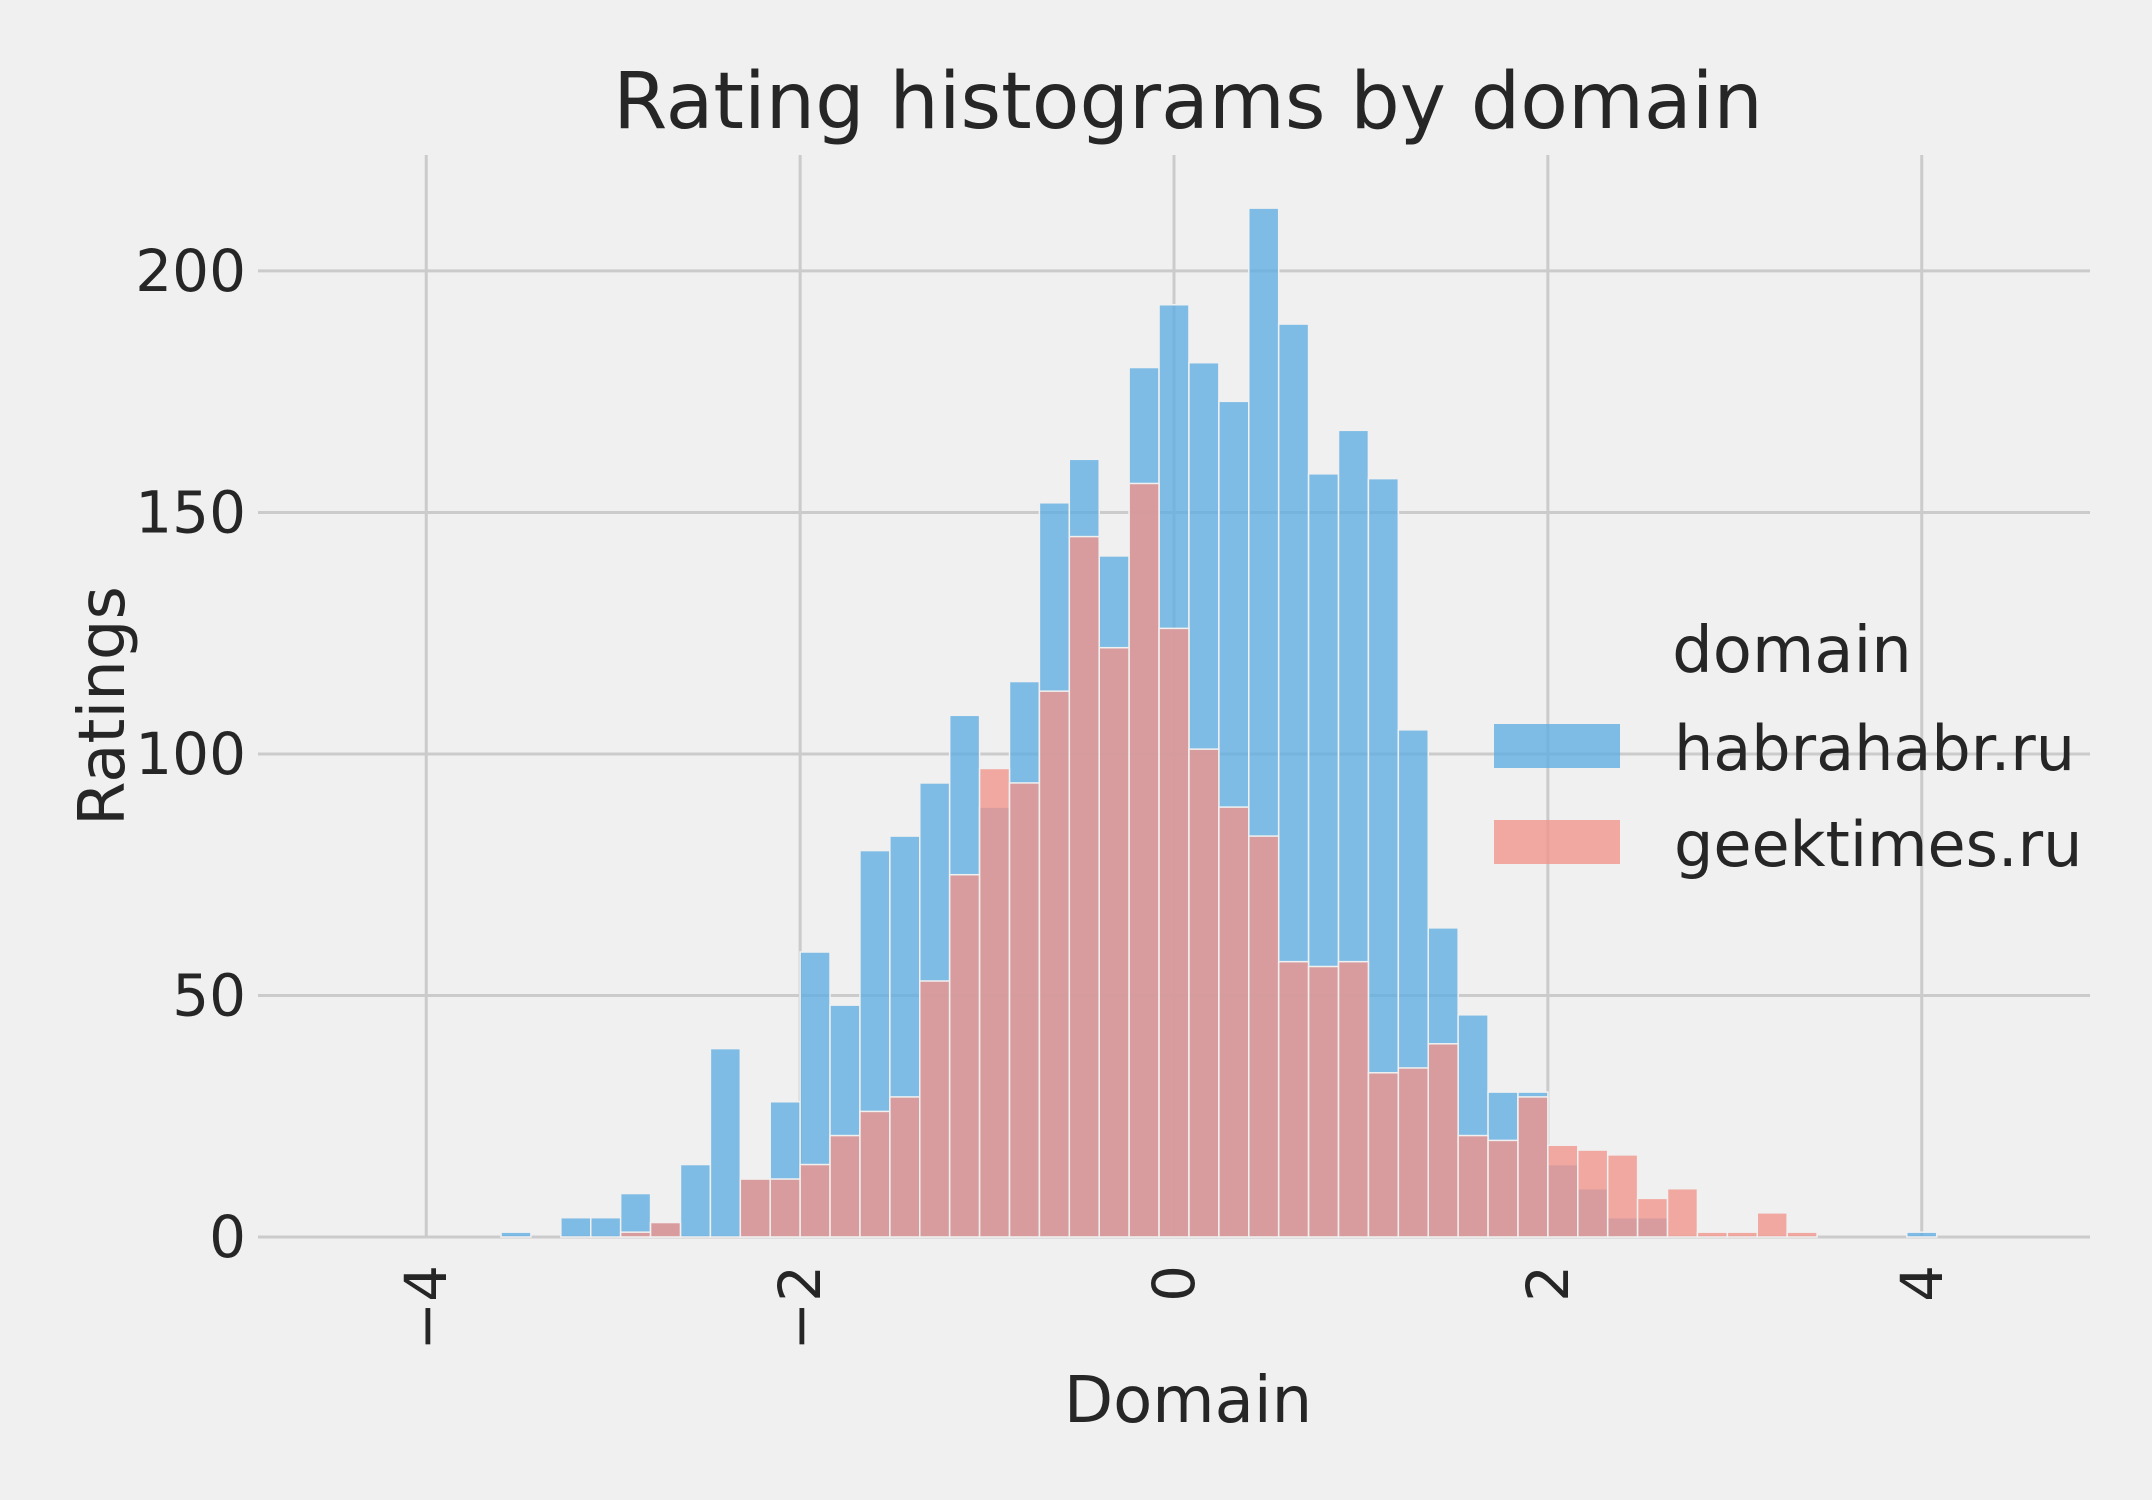 The height and width of the screenshot is (1500, 2152). Describe the element at coordinates (1188, 102) in the screenshot. I see `chart-title: Rating histograms by domain` at that location.